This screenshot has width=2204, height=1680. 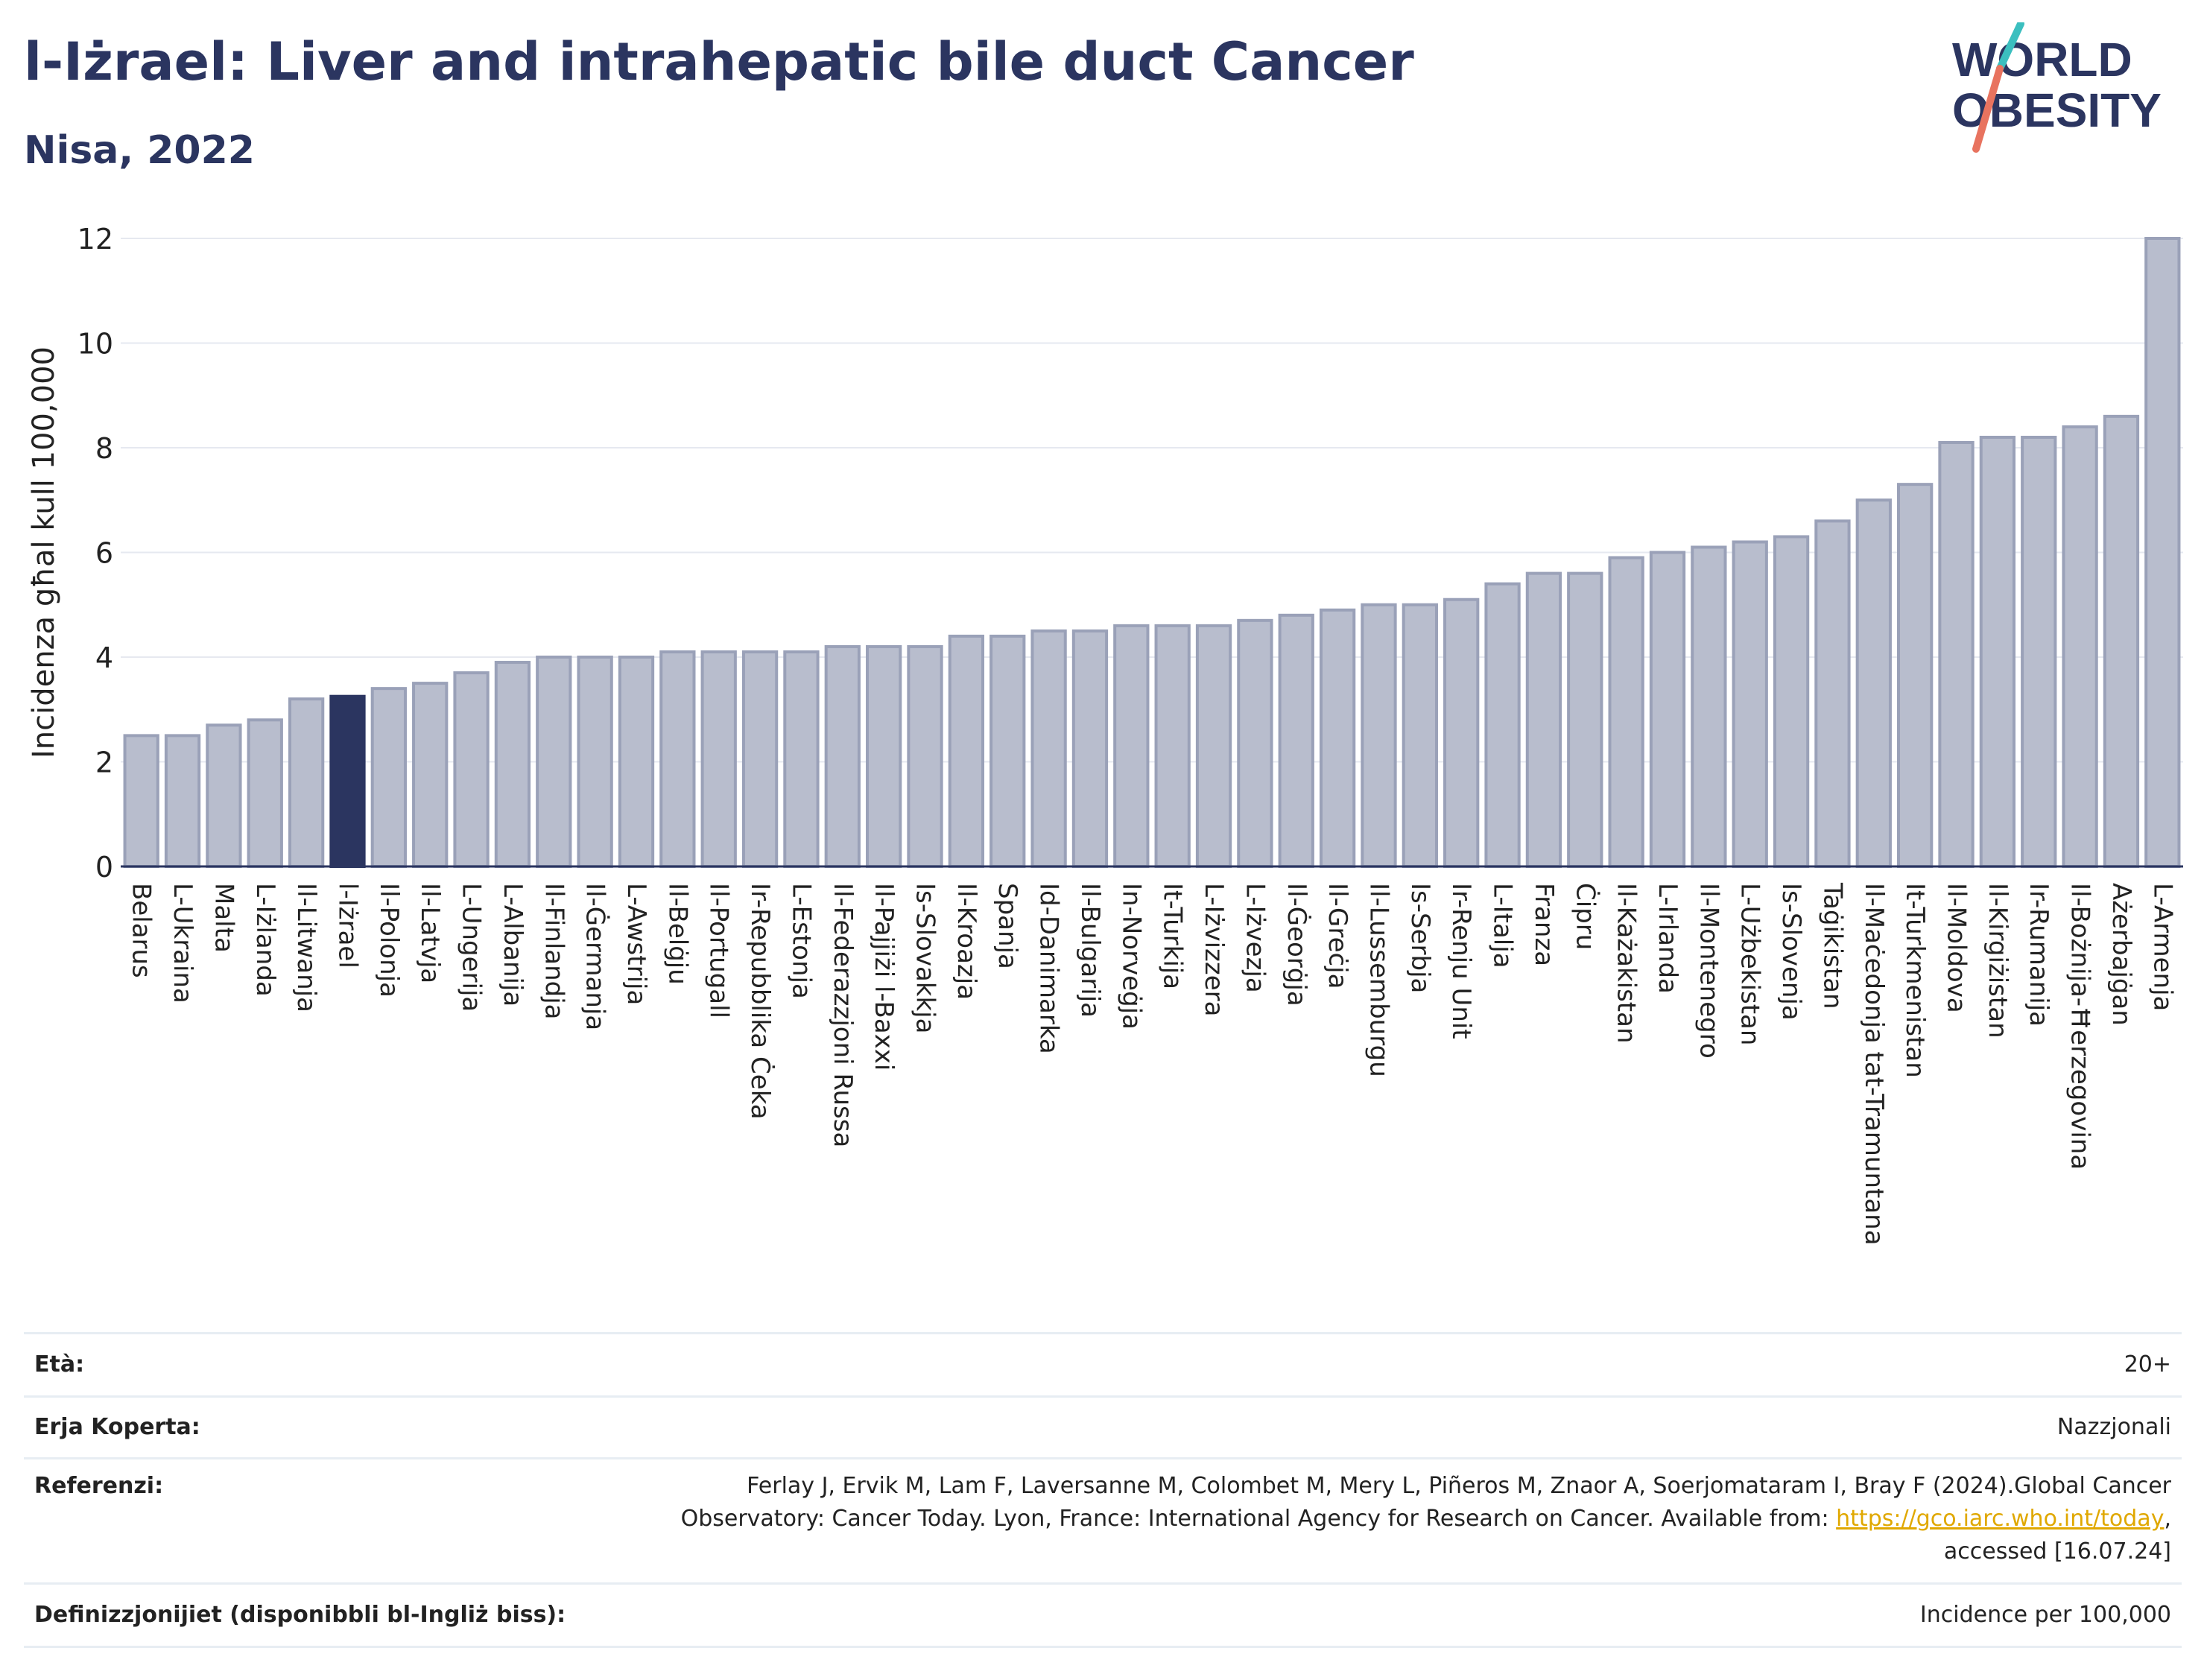 What do you see at coordinates (347, 926) in the screenshot?
I see `x-tick-label: l-Iżrael` at bounding box center [347, 926].